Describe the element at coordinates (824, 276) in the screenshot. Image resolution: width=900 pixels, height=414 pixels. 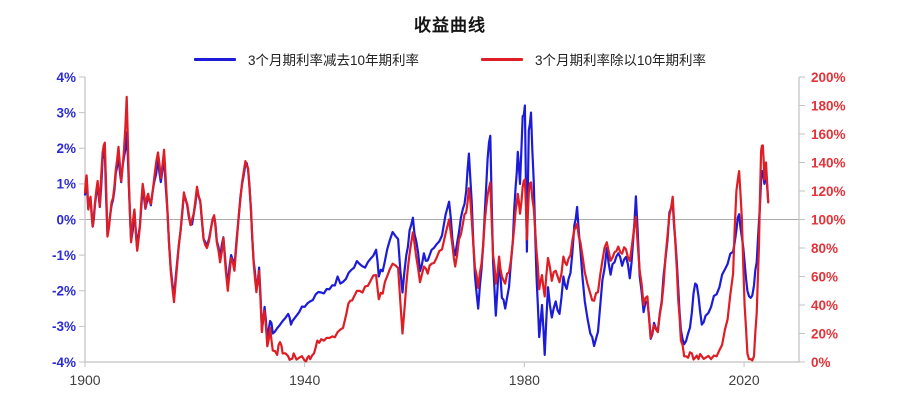
I see `right-axis-tick-label: 60%` at that location.